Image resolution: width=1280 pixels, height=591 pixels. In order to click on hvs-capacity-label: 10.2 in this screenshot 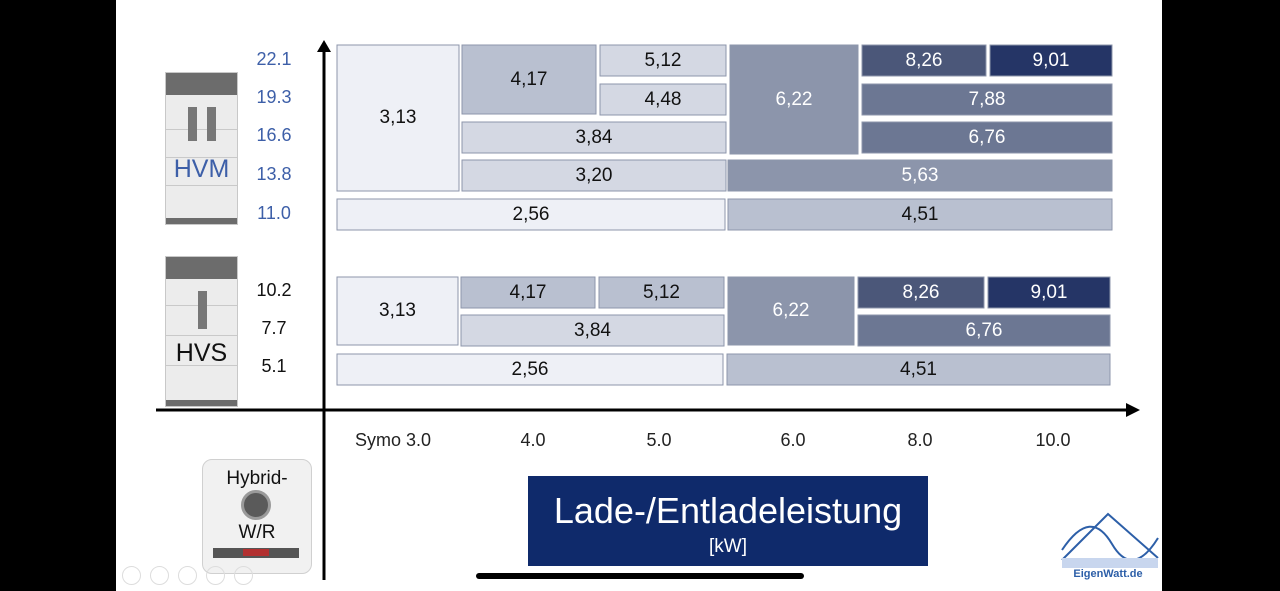, I will do `click(274, 290)`.